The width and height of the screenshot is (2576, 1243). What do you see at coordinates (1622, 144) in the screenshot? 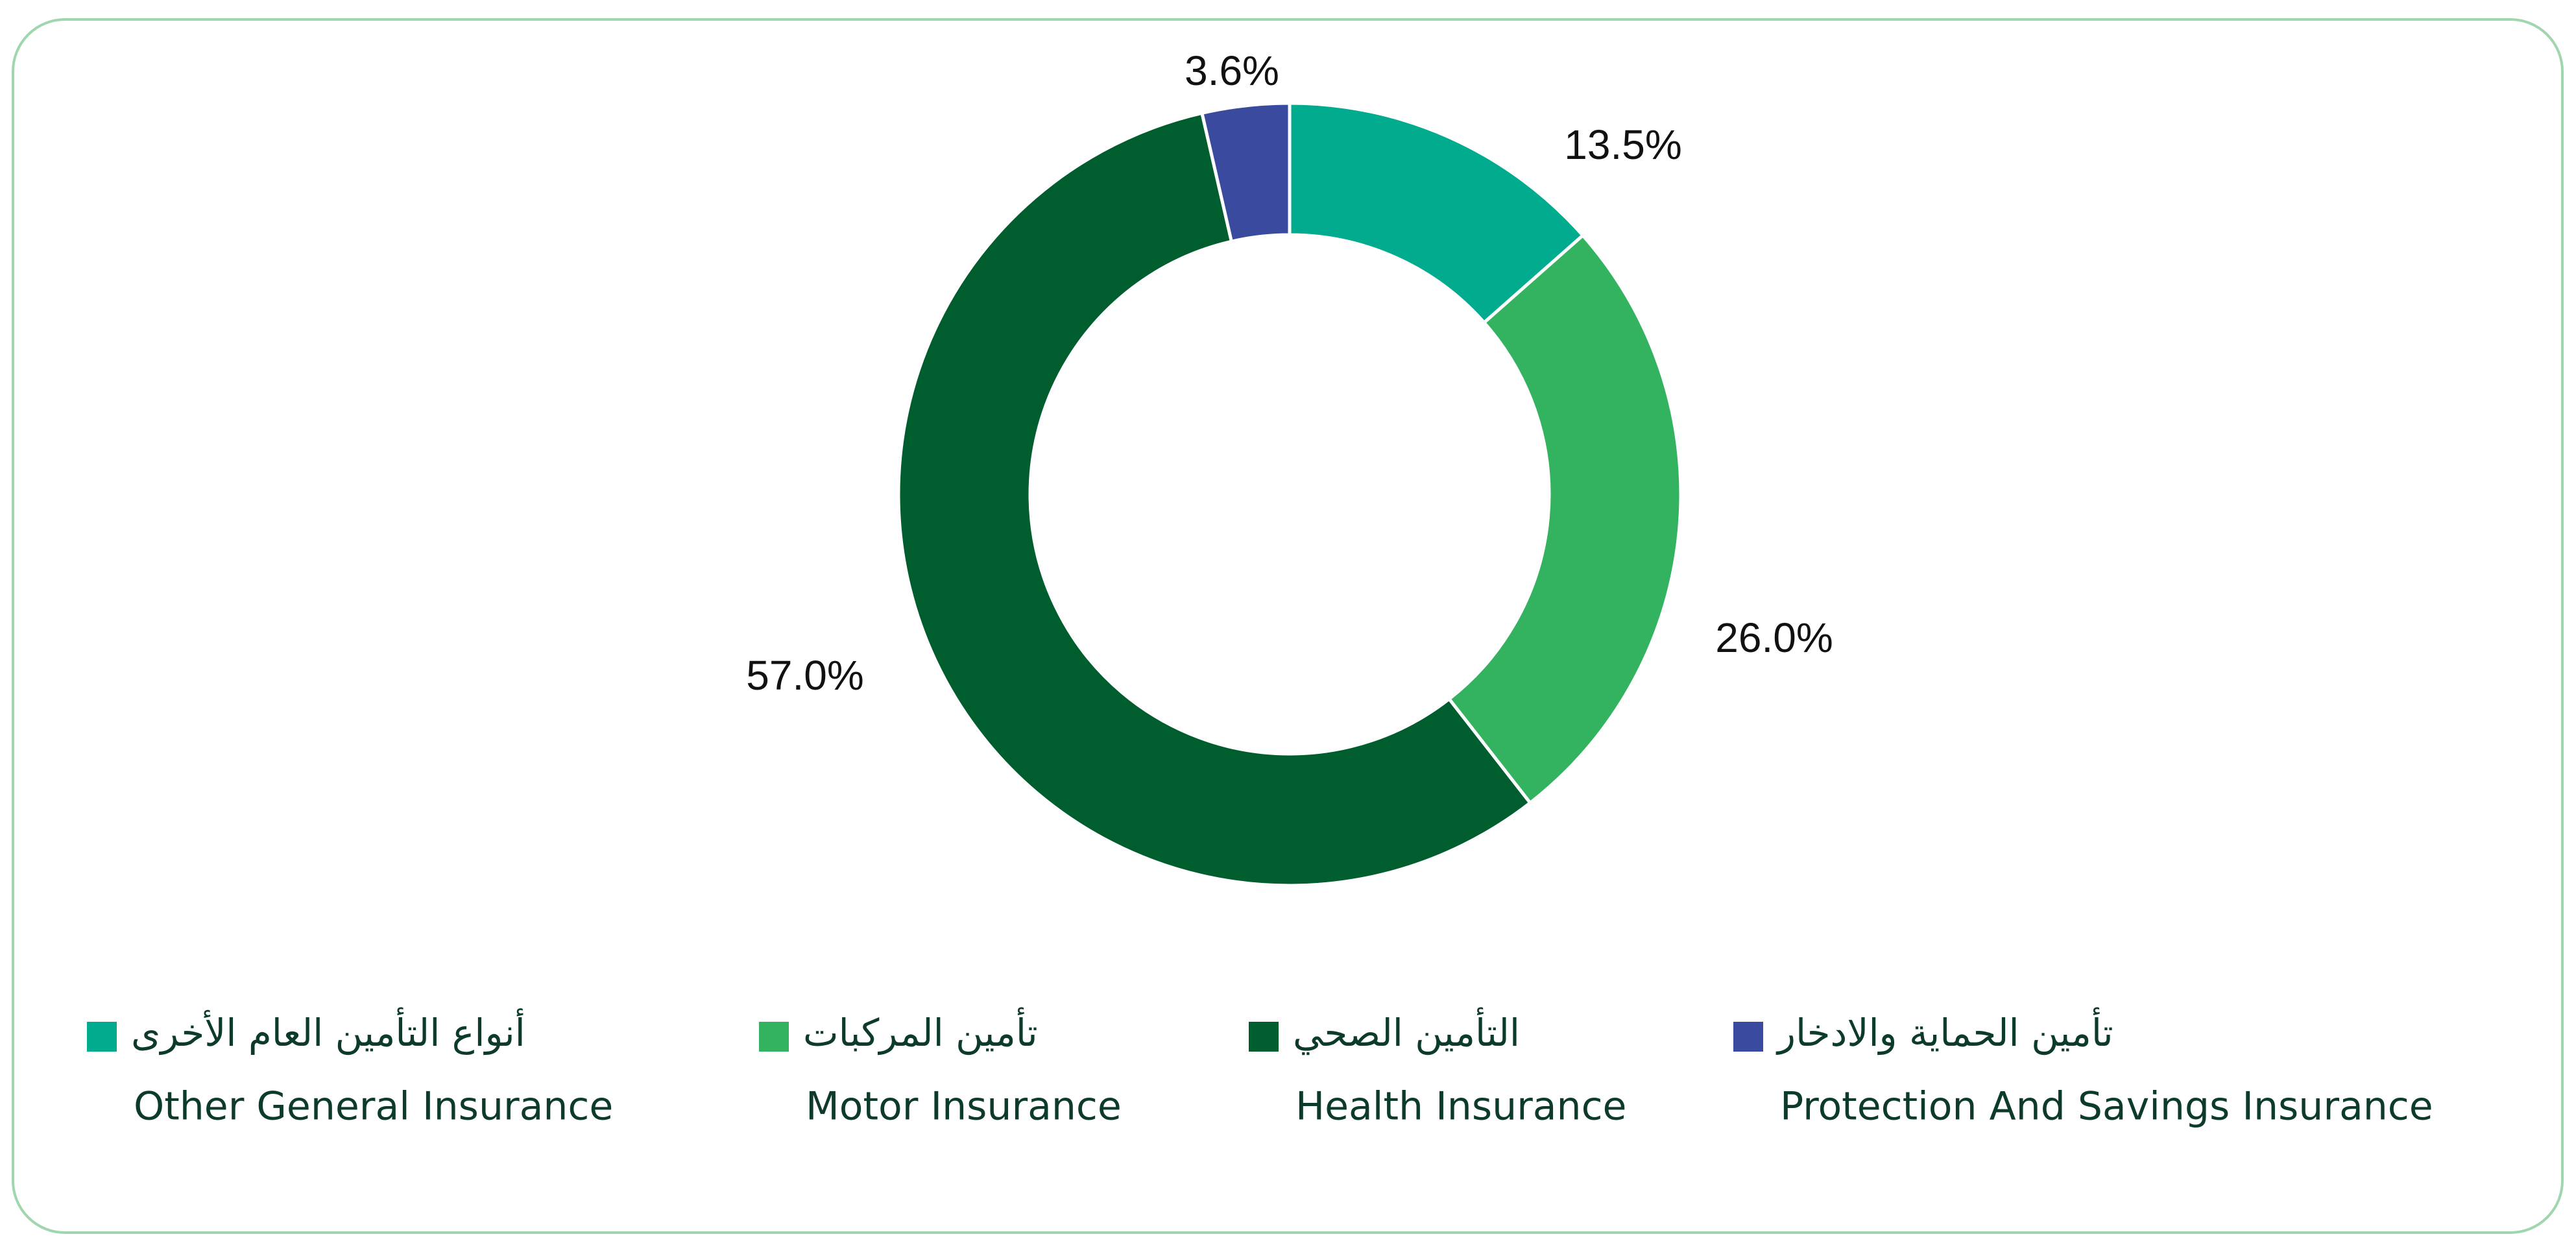
I see `data-label: 13.5%` at bounding box center [1622, 144].